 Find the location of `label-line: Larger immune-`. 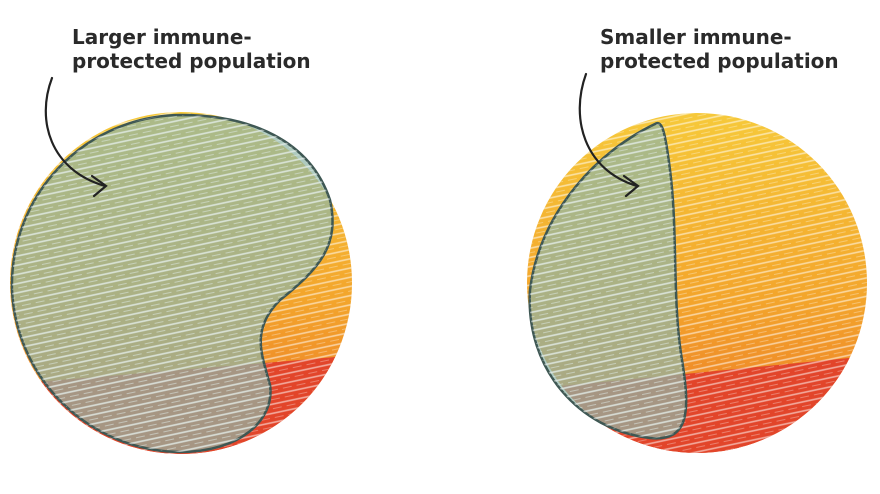

label-line: Larger immune- is located at coordinates (162, 37).